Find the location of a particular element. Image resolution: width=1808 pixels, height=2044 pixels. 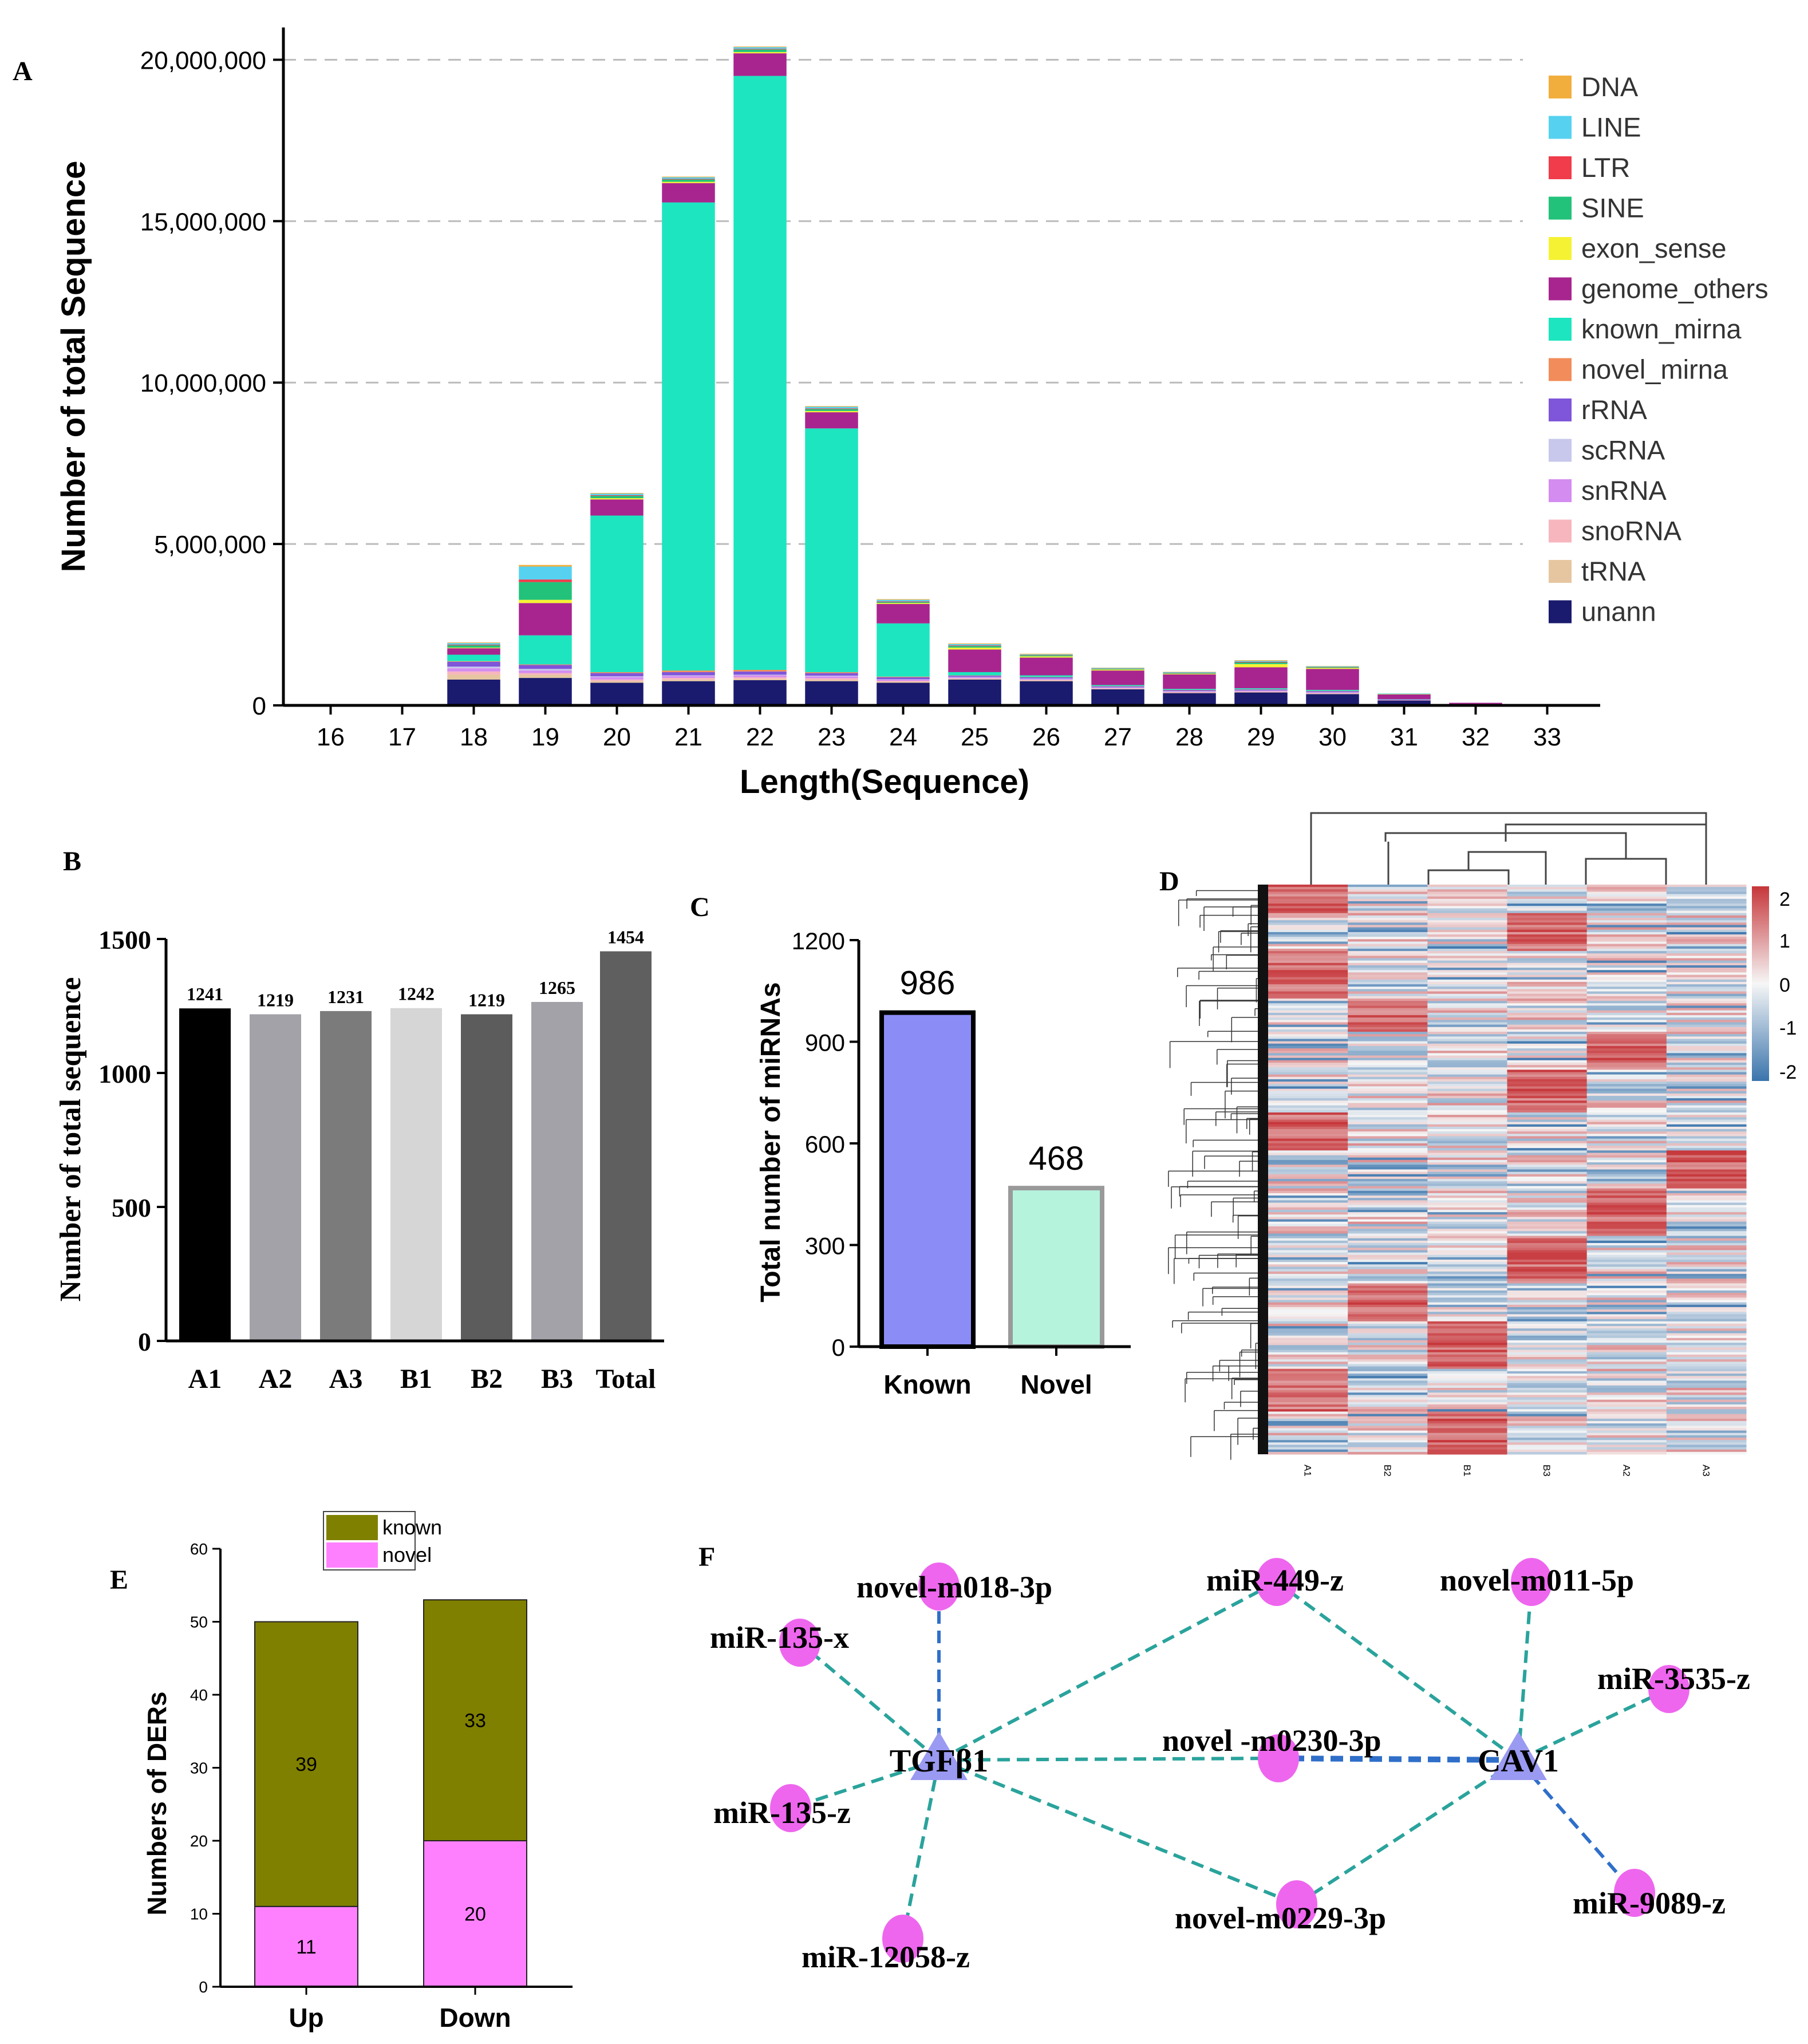

bar-segment-unann is located at coordinates (617, 693).